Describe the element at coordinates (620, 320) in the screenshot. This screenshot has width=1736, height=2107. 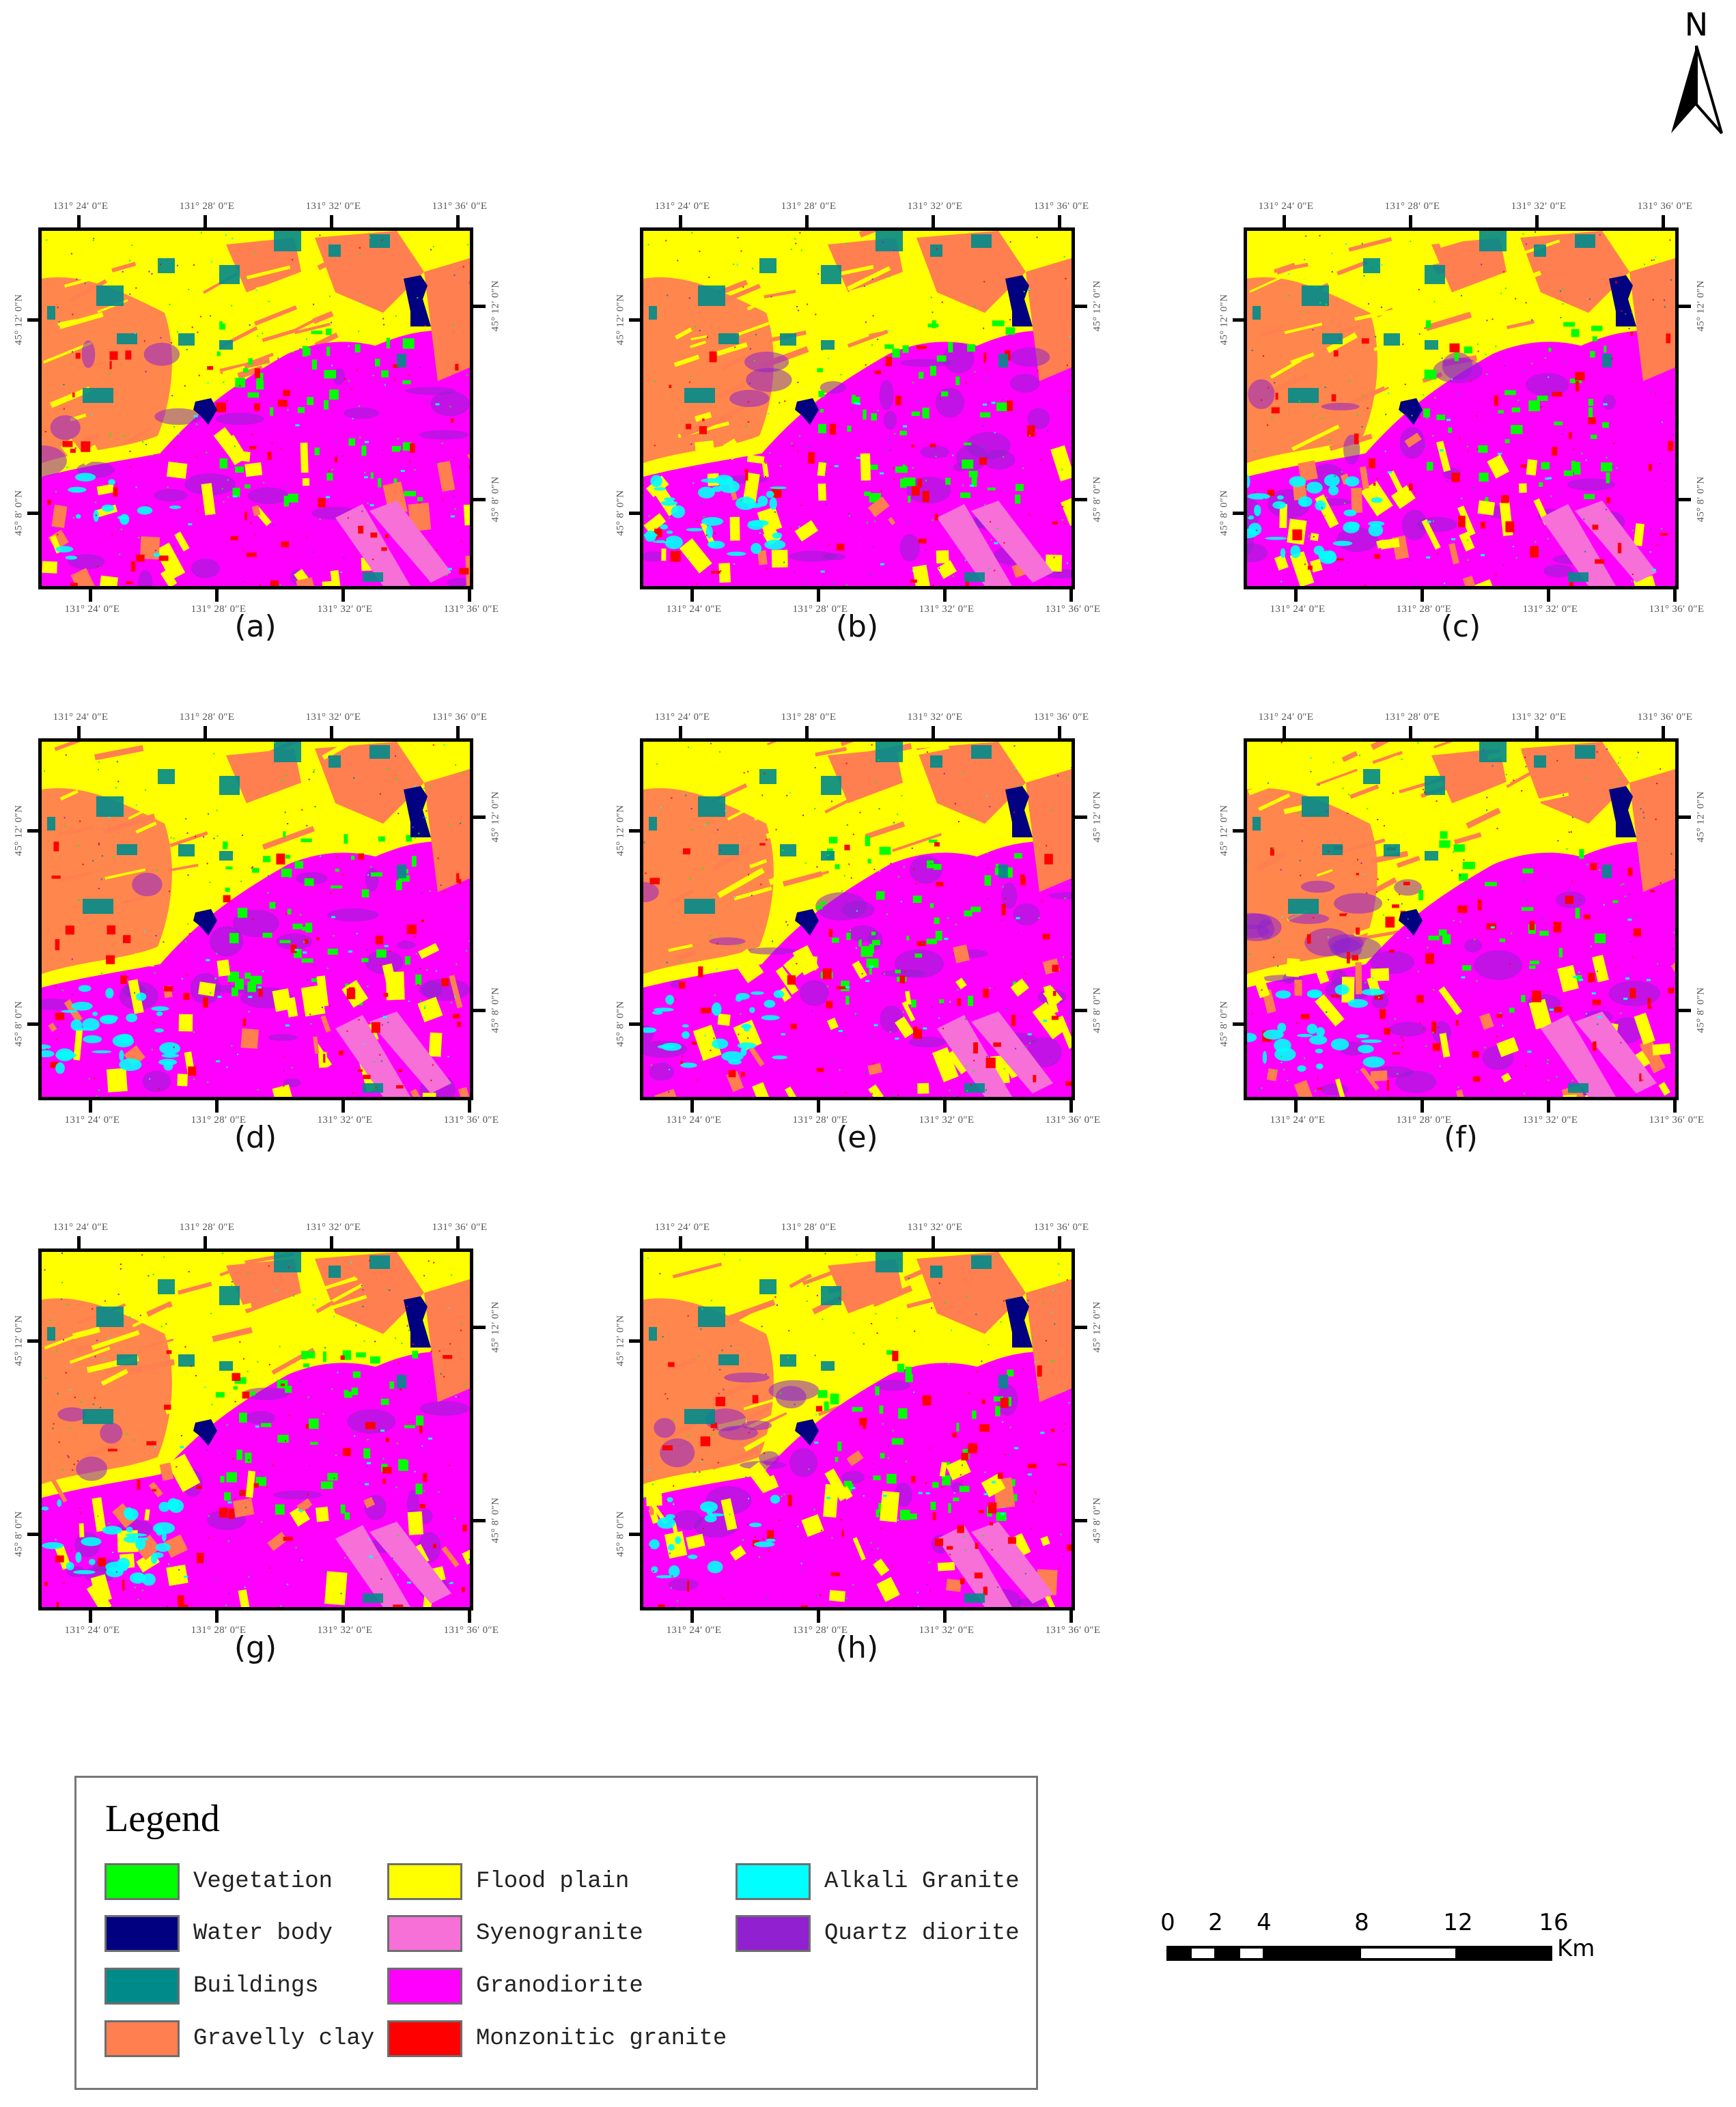
I see `lat-label-left: 45° 12′ 0″N` at that location.